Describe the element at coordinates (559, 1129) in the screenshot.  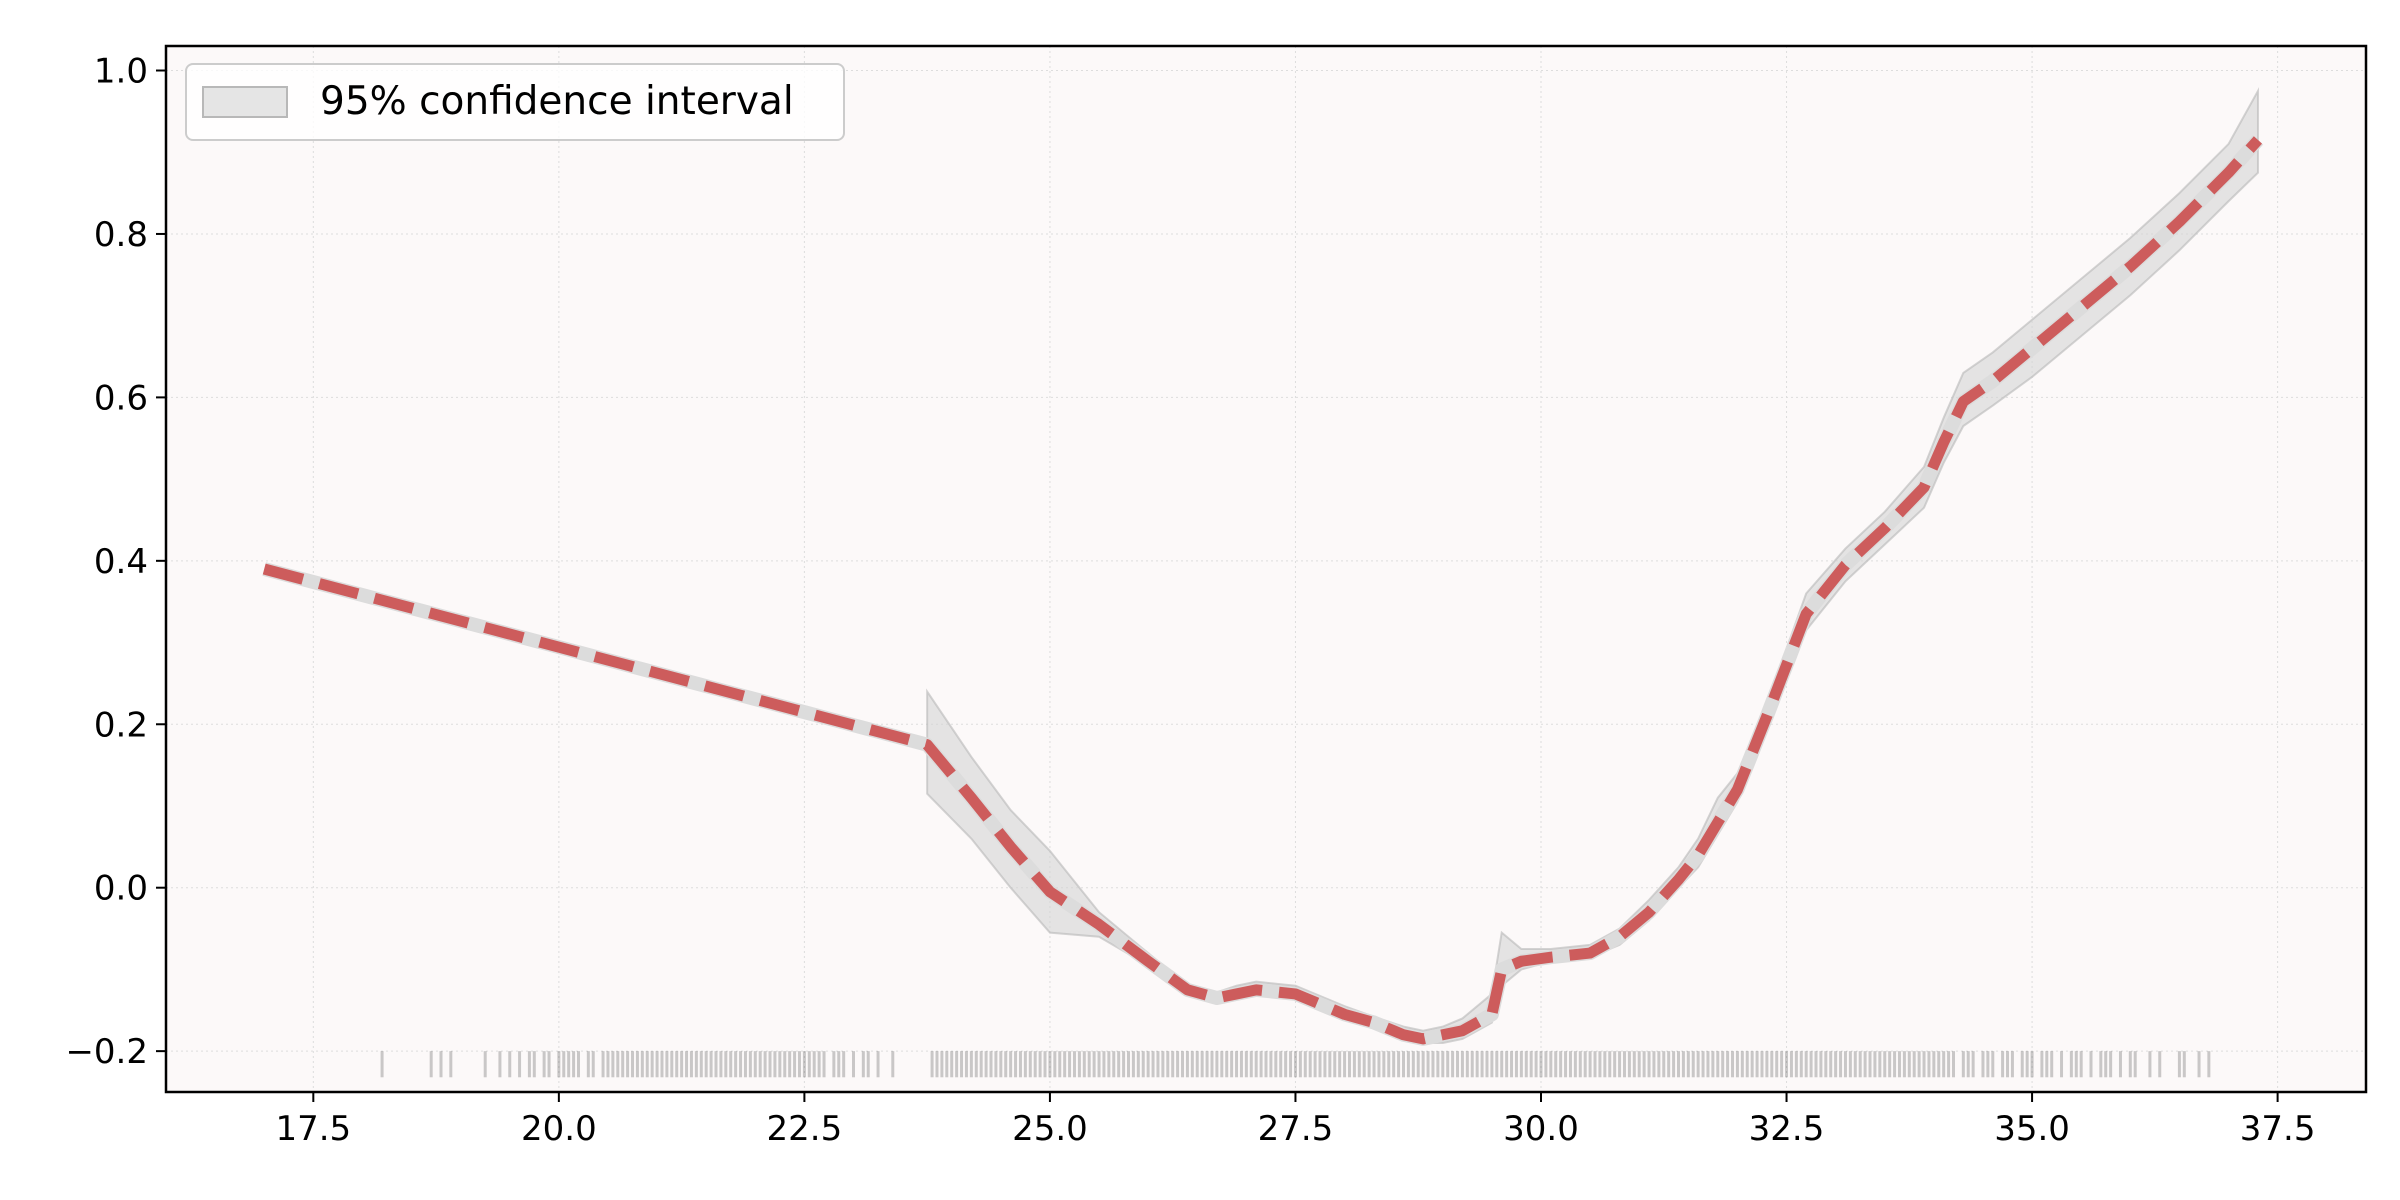
I see `x-tick-label: 20.0` at that location.